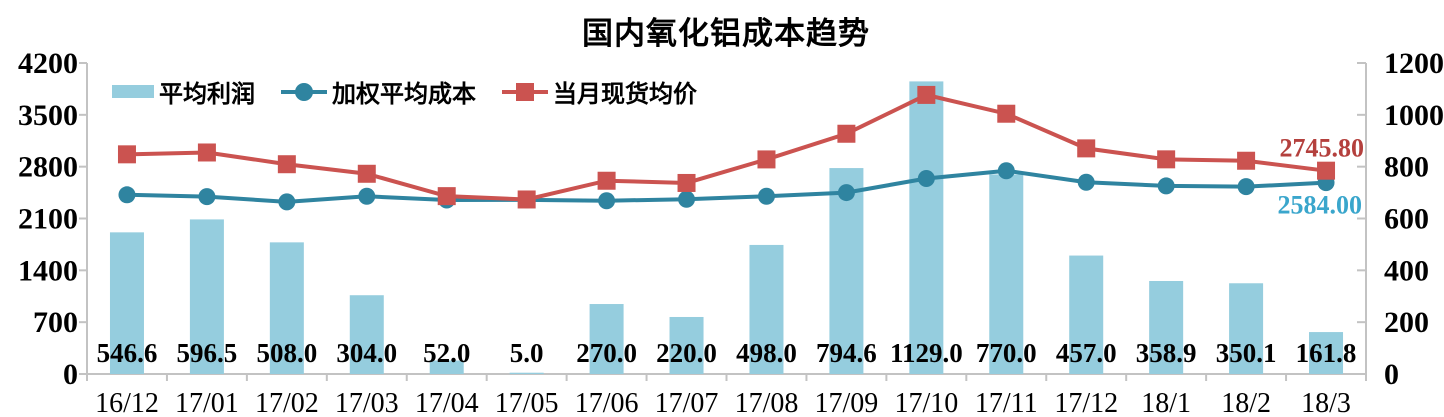 Image resolution: width=1444 pixels, height=417 pixels. What do you see at coordinates (183, 91) in the screenshot?
I see `legend-item-average-profit: 平均利润` at bounding box center [183, 91].